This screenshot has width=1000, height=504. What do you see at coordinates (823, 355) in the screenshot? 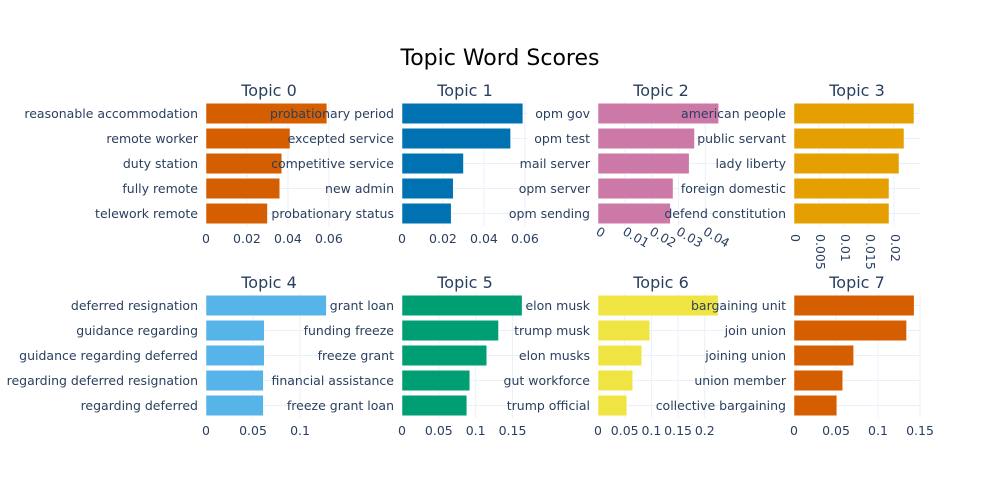
I see `bar-joining-union` at bounding box center [823, 355].